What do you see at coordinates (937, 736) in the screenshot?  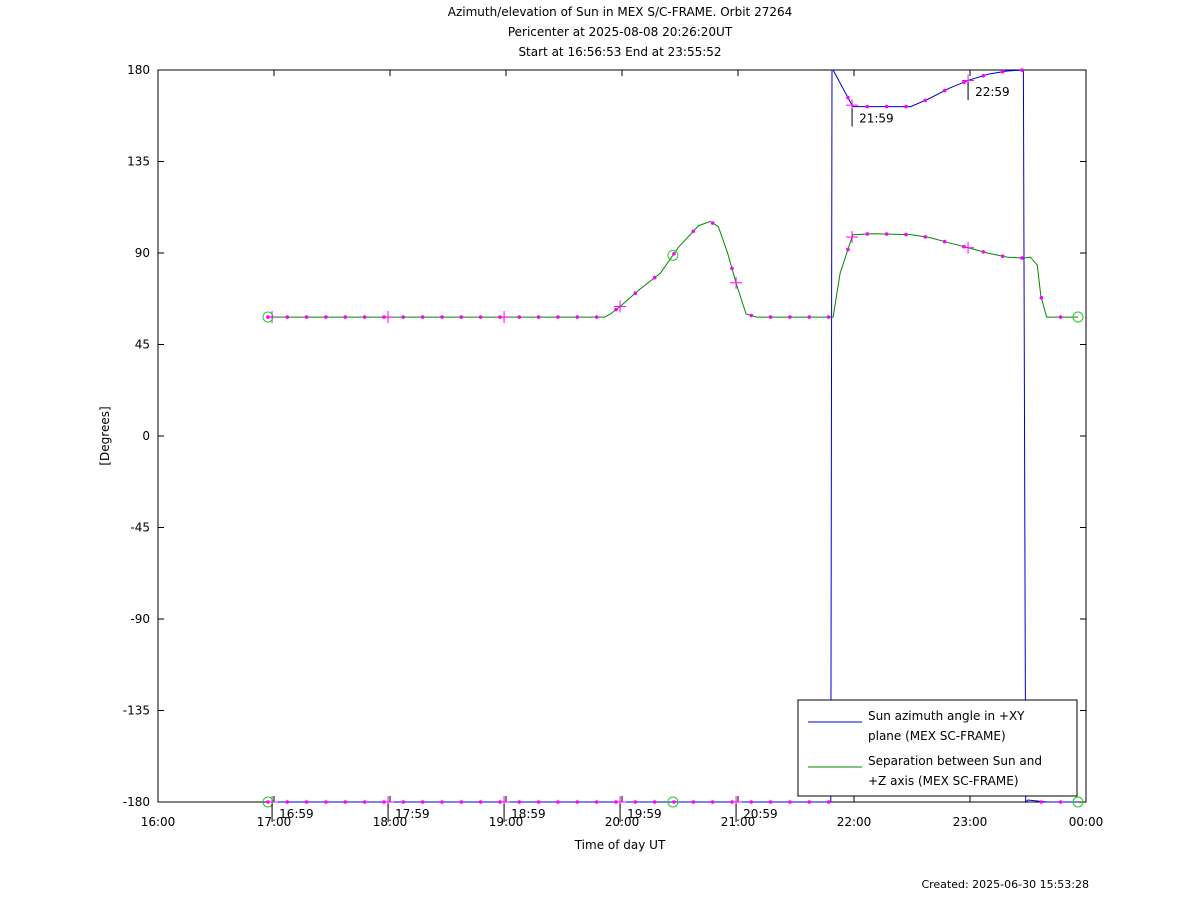 I see `legend-label-azimuth-2: plane (MEX SC-FRAME)` at bounding box center [937, 736].